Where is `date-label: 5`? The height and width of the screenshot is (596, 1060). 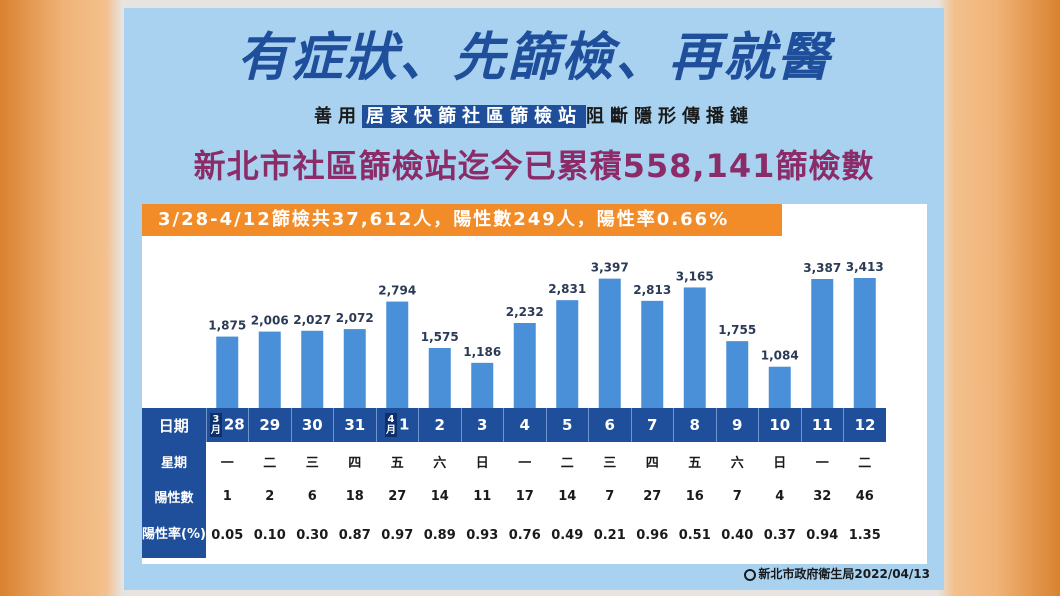 date-label: 5 is located at coordinates (567, 425).